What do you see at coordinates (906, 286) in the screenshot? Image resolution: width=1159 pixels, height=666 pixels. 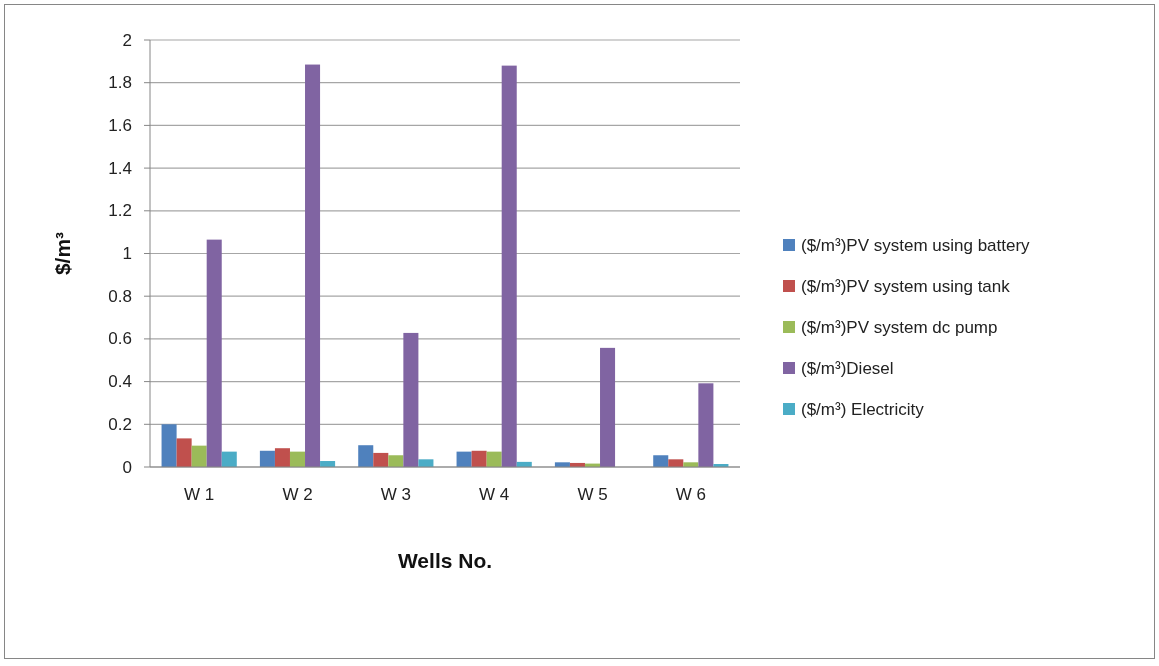 I see `legend-label: ($/m³)PV system using tank` at bounding box center [906, 286].